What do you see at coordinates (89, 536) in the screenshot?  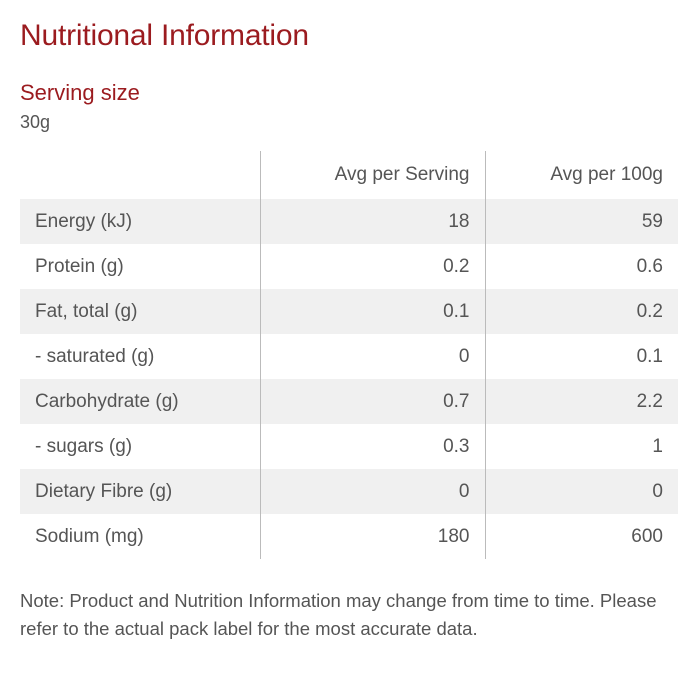 I see `nutrient-name: Sodium (mg)` at bounding box center [89, 536].